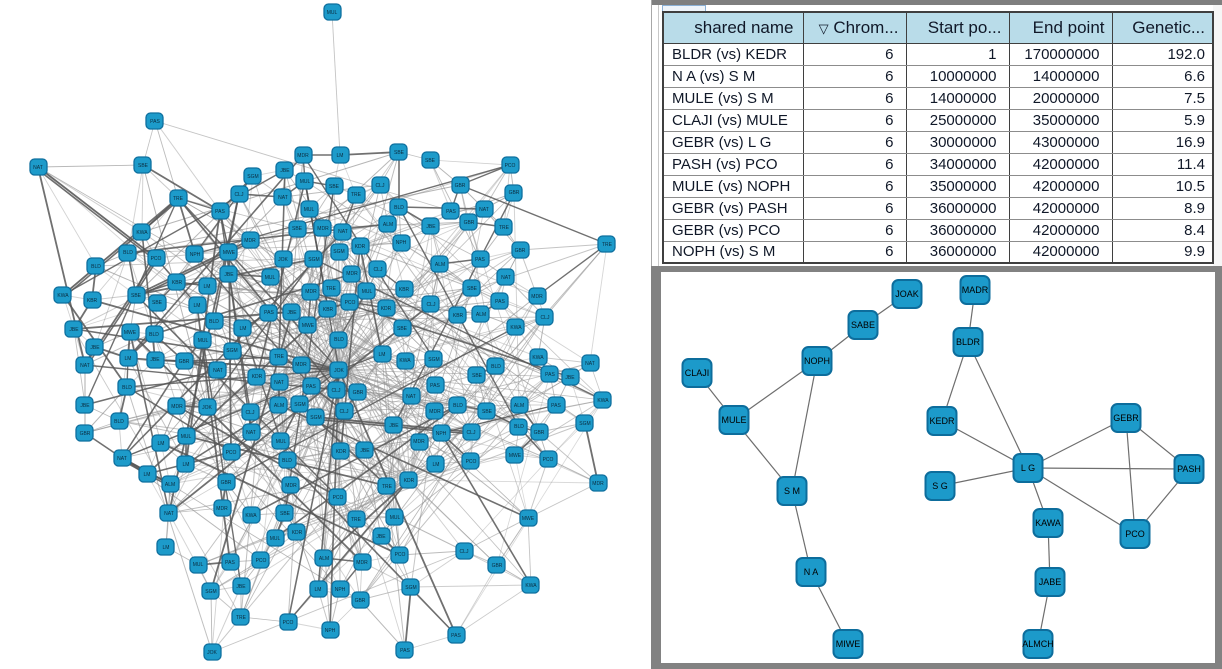 This screenshot has height=669, width=1222. Describe the element at coordinates (1048, 523) in the screenshot. I see `svg-text: KAWA` at that location.